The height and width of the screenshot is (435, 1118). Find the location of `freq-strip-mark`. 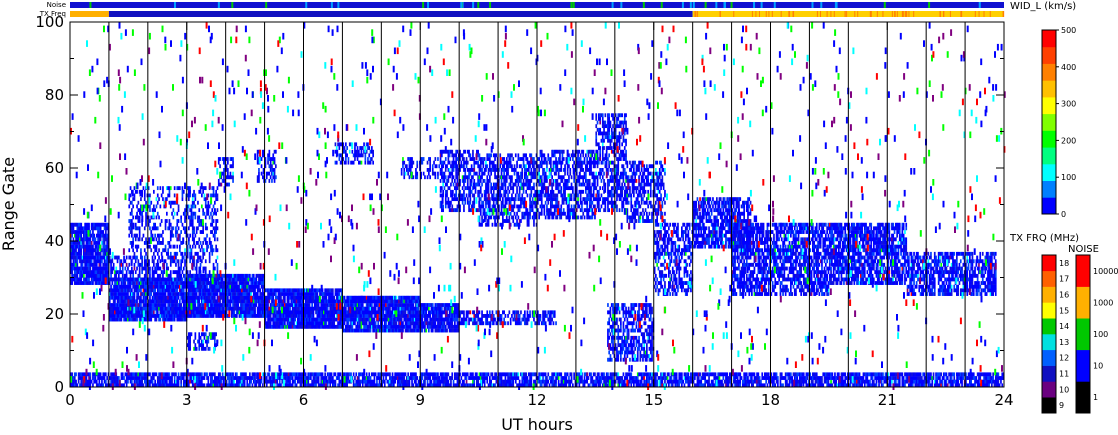

freq-strip-mark is located at coordinates (984, 14).